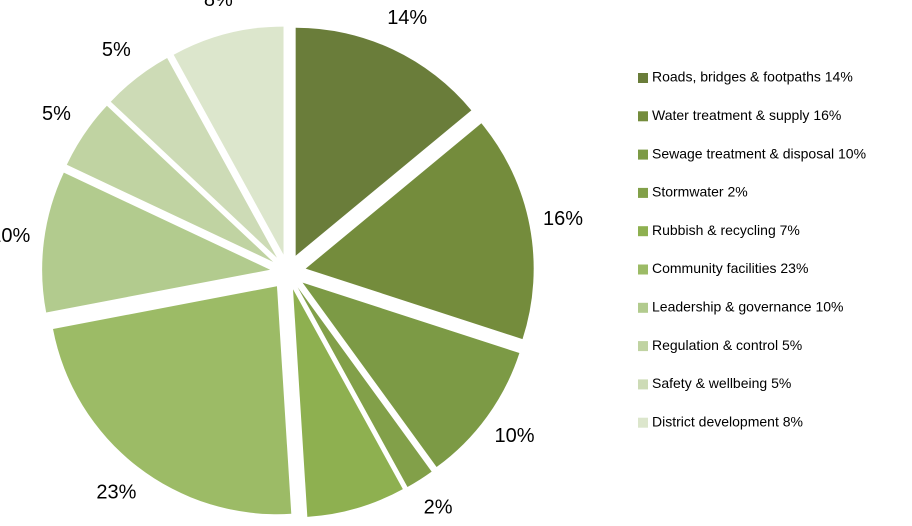  What do you see at coordinates (746, 115) in the screenshot?
I see `legend-label: Water treatment & supply 16%` at bounding box center [746, 115].